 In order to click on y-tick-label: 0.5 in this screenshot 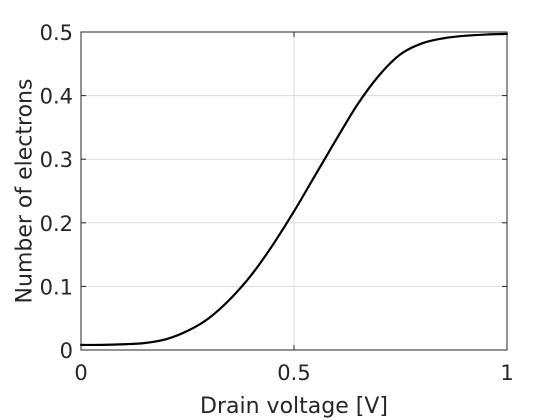, I will do `click(56, 33)`.